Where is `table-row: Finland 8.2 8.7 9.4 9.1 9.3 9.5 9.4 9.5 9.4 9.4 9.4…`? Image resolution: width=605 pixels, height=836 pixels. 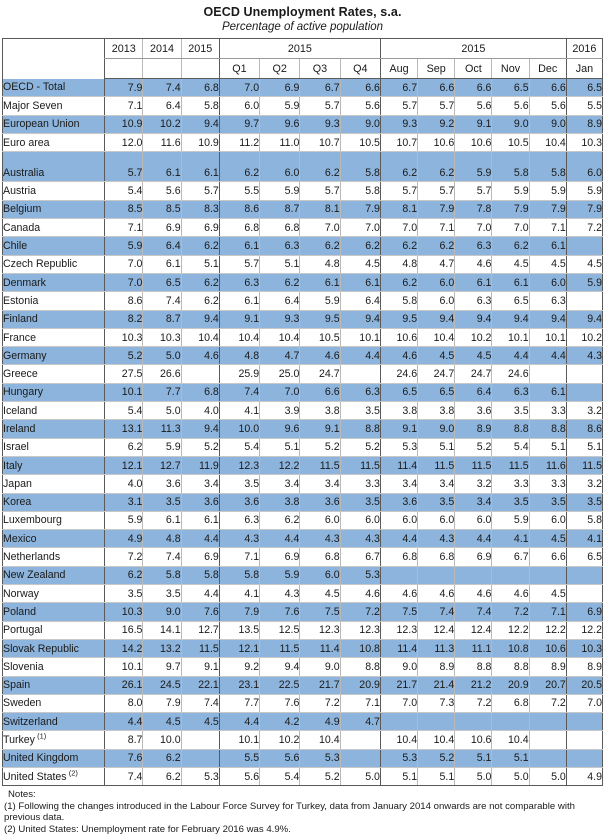
table-row: Finland 8.2 8.7 9.4 9.1 9.3 9.5 9.4 9.5 9.4 9.4 9.4… is located at coordinates (302, 319).